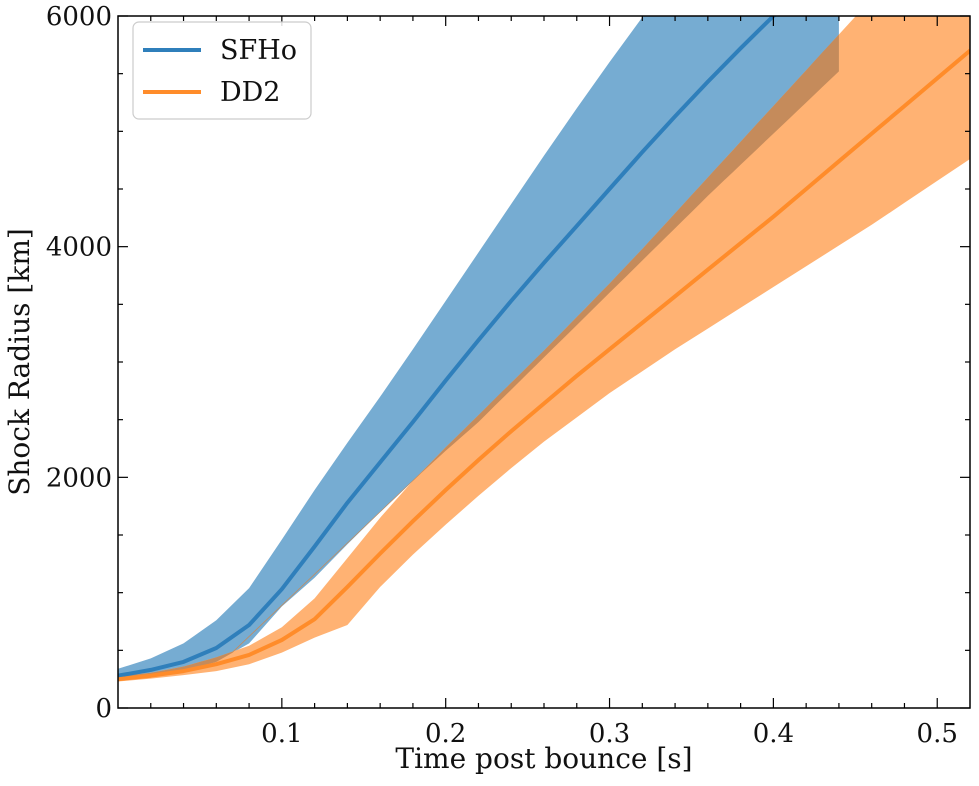  What do you see at coordinates (258, 50) in the screenshot?
I see `legend-label-sfho: SFHo` at bounding box center [258, 50].